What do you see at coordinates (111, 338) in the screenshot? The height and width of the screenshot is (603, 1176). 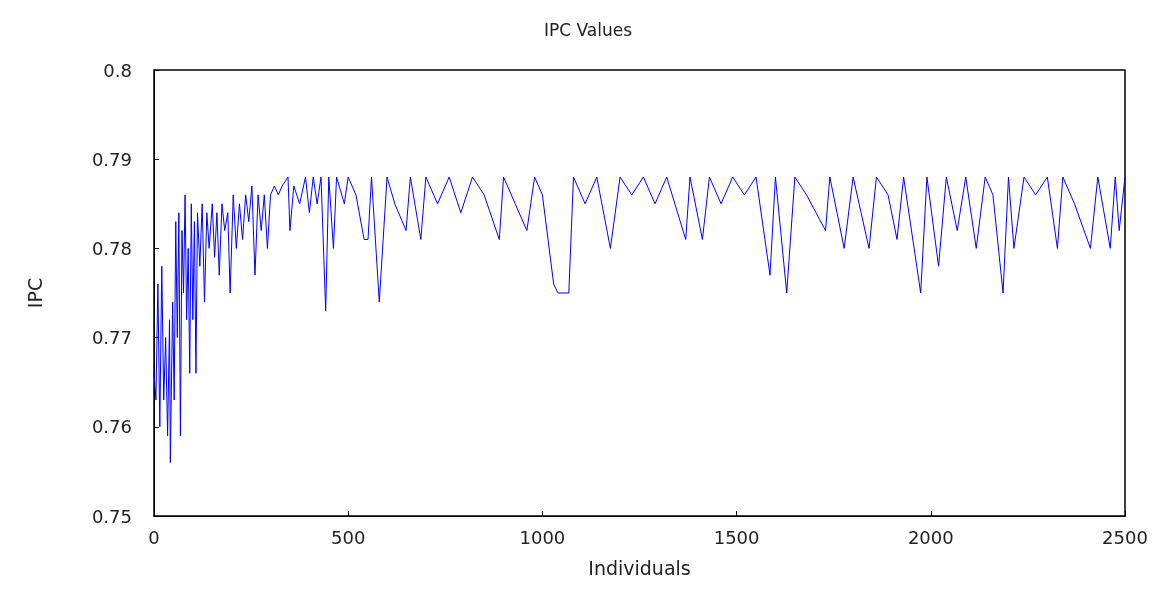 I see `y-tick-label: 0.77` at bounding box center [111, 338].